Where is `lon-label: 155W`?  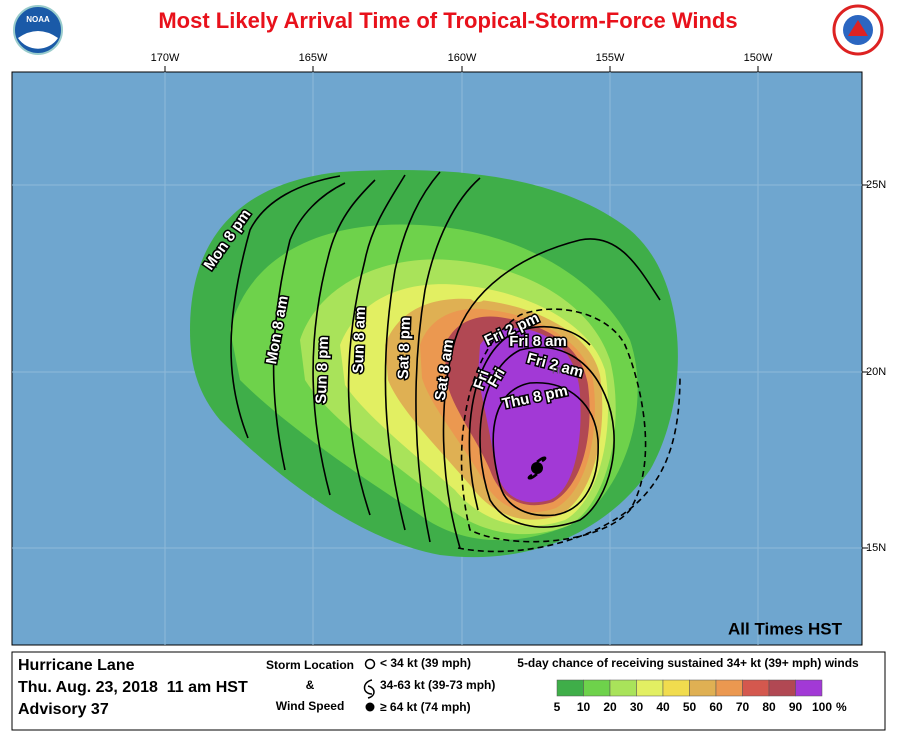 lon-label: 155W is located at coordinates (610, 58).